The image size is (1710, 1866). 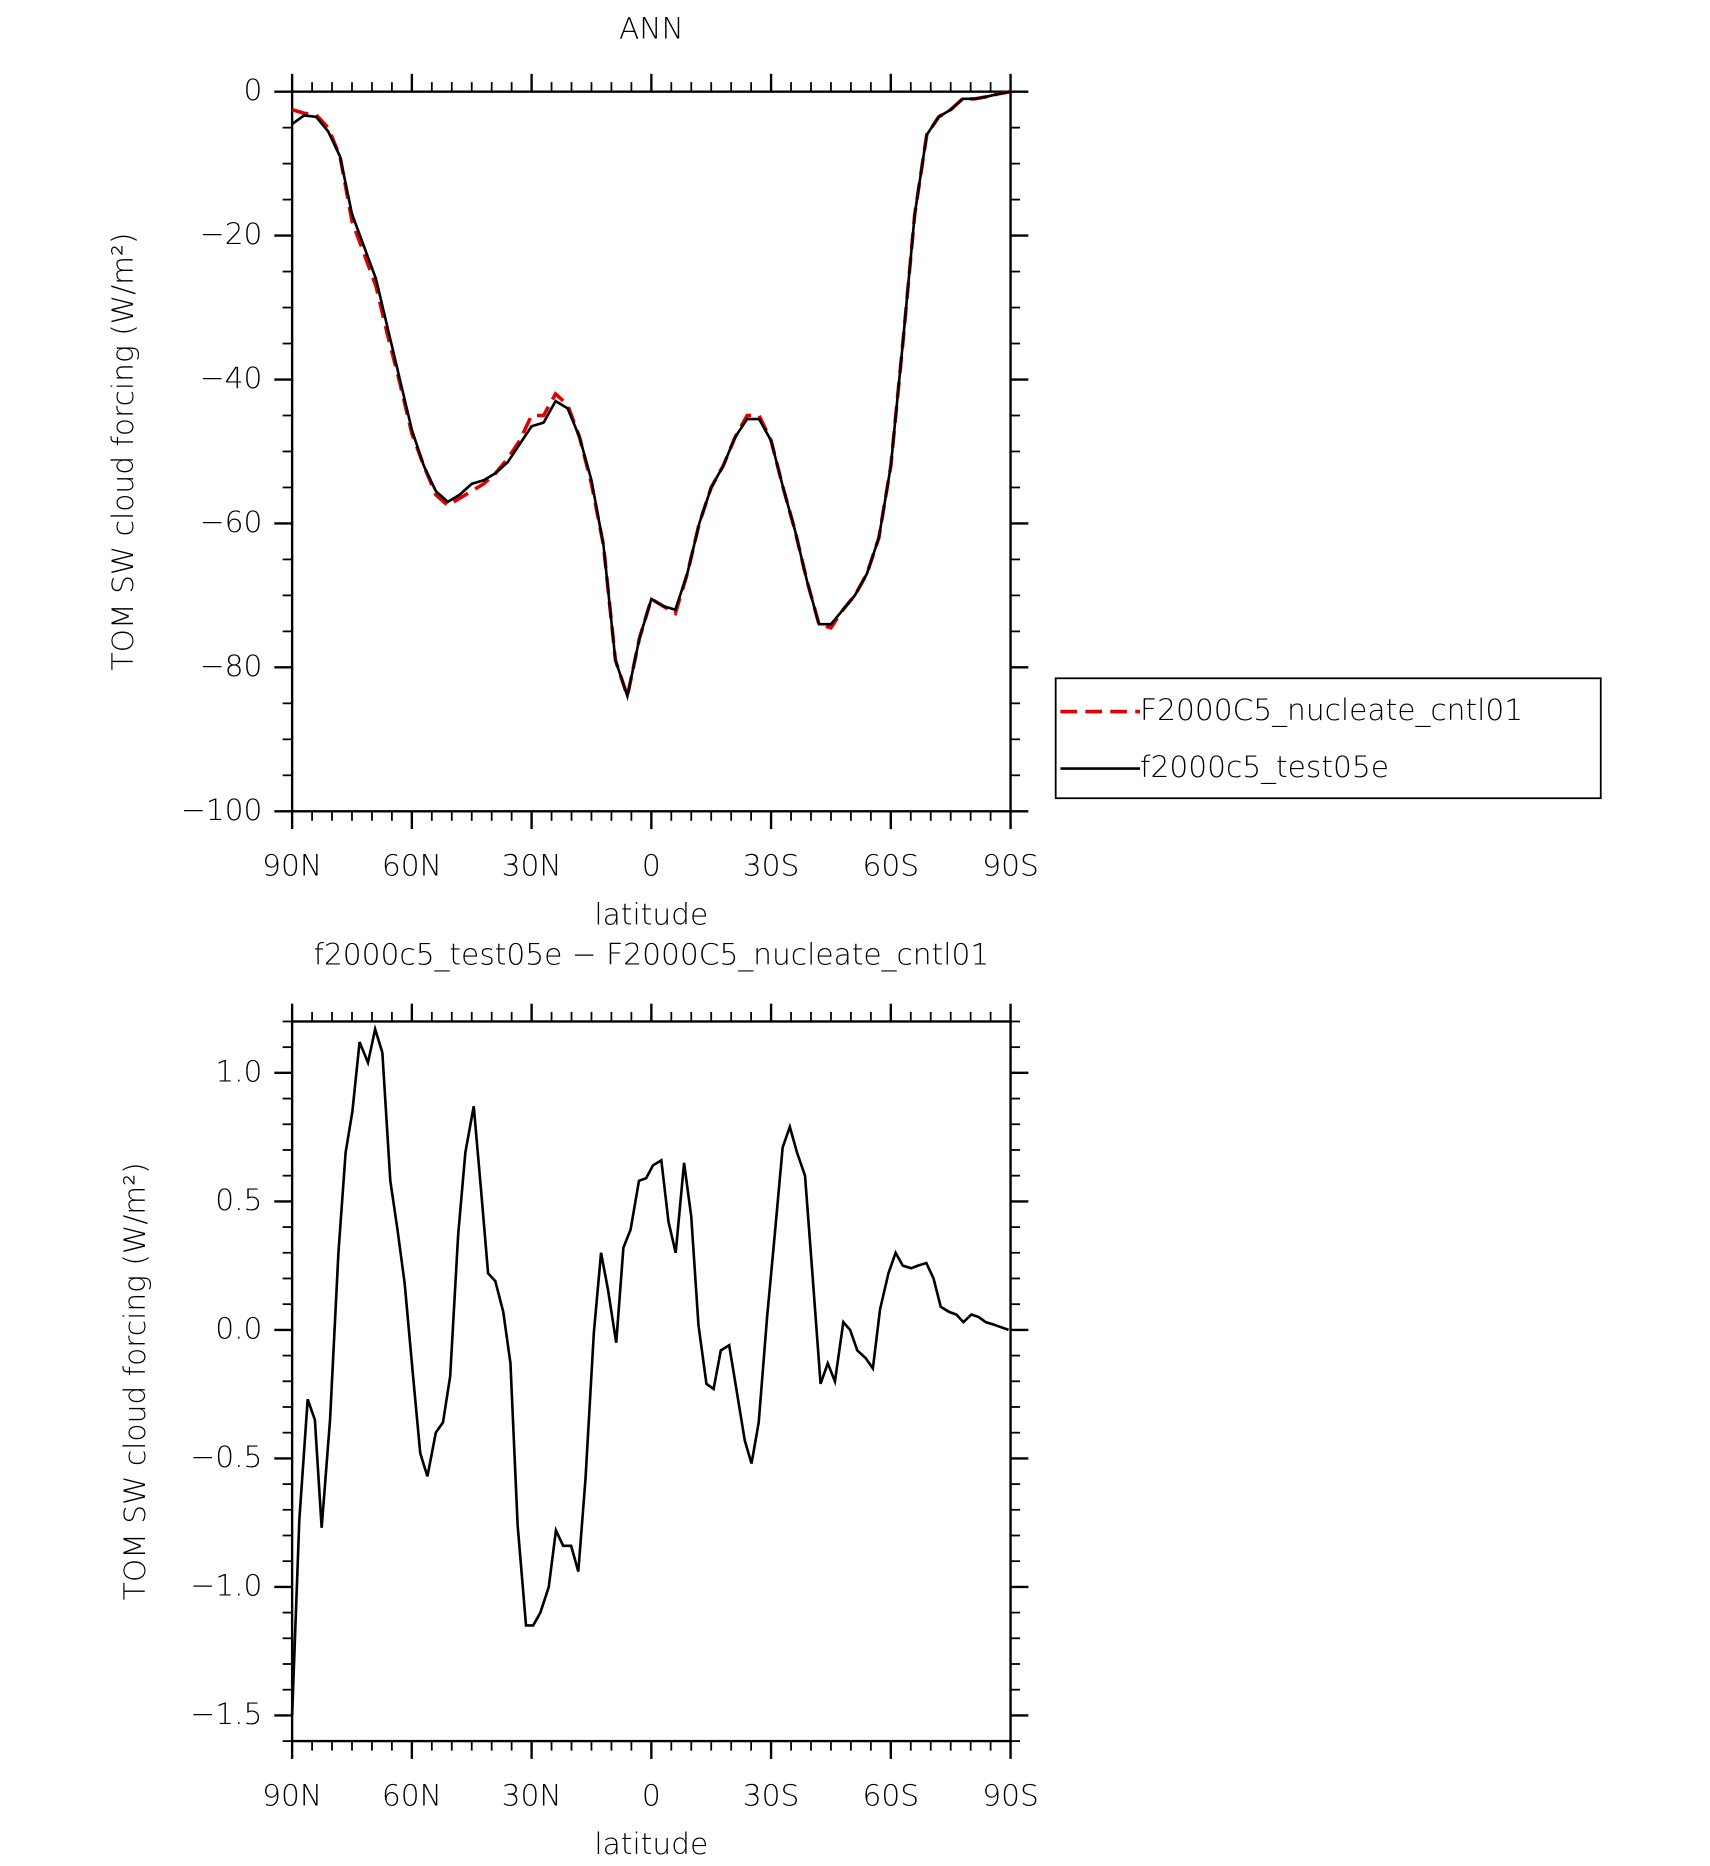 What do you see at coordinates (238, 1199) in the screenshot?
I see `y-tick-label: 0.5` at bounding box center [238, 1199].